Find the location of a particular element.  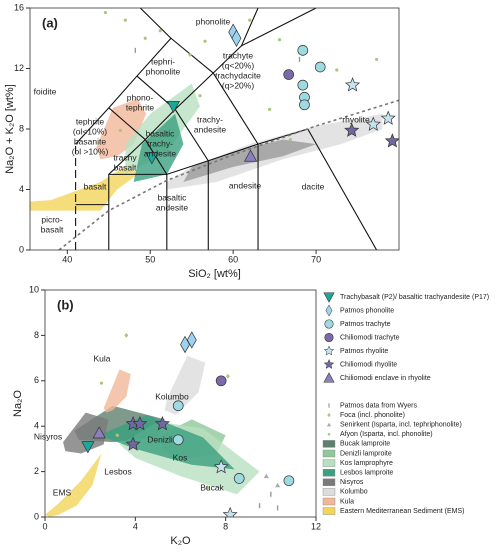

x-tick-label: 50 is located at coordinates (150, 259).